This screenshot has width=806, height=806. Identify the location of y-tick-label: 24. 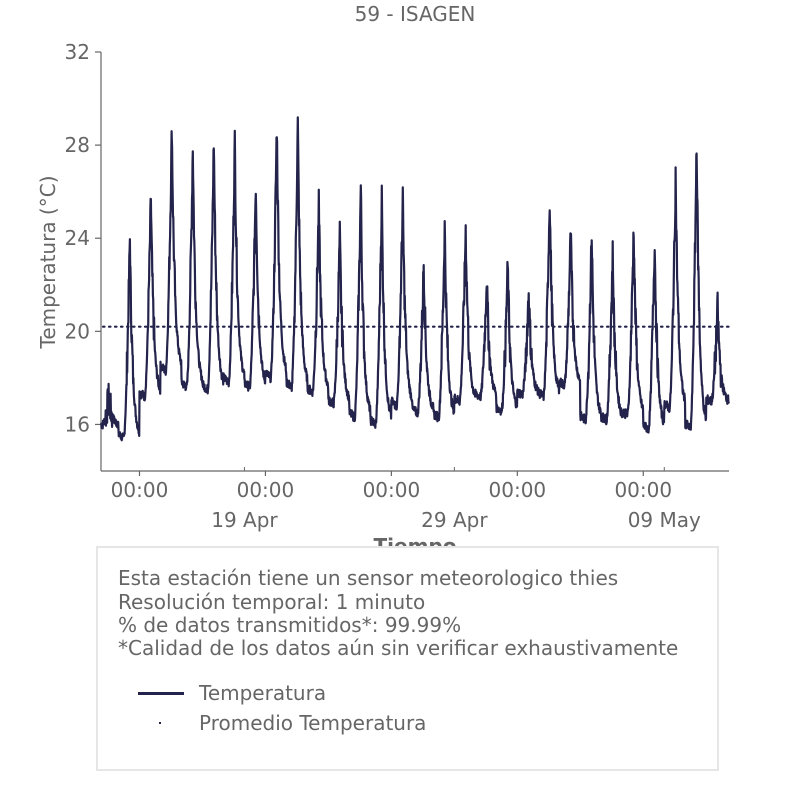
(77, 238).